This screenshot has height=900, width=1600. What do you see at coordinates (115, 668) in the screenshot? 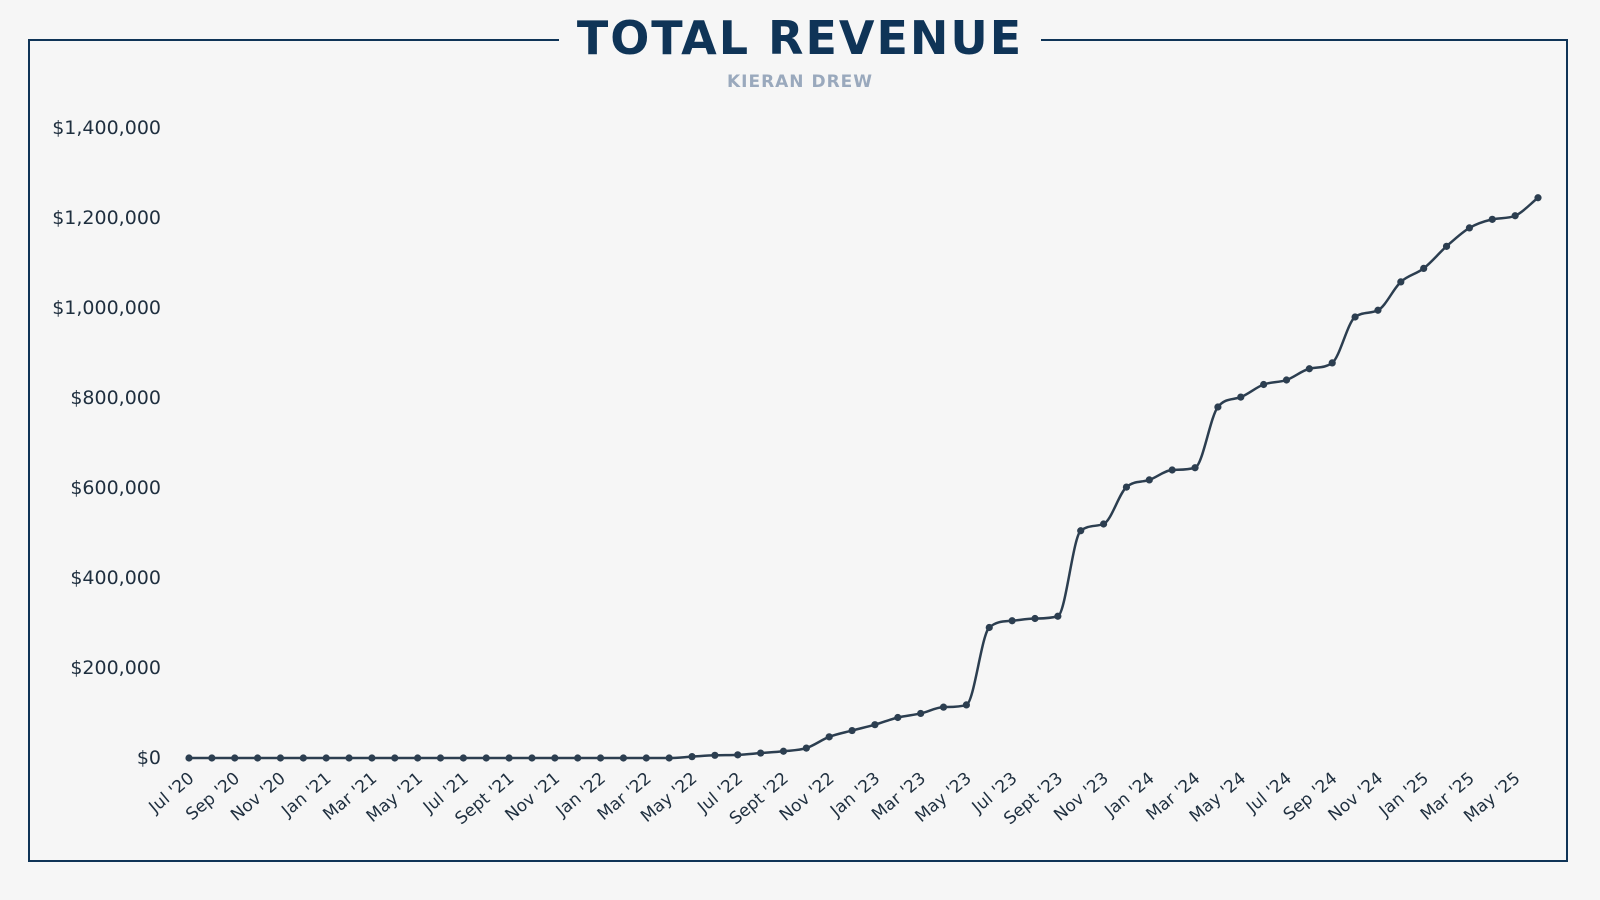
I see `y-tick-label: $200,000` at bounding box center [115, 668].